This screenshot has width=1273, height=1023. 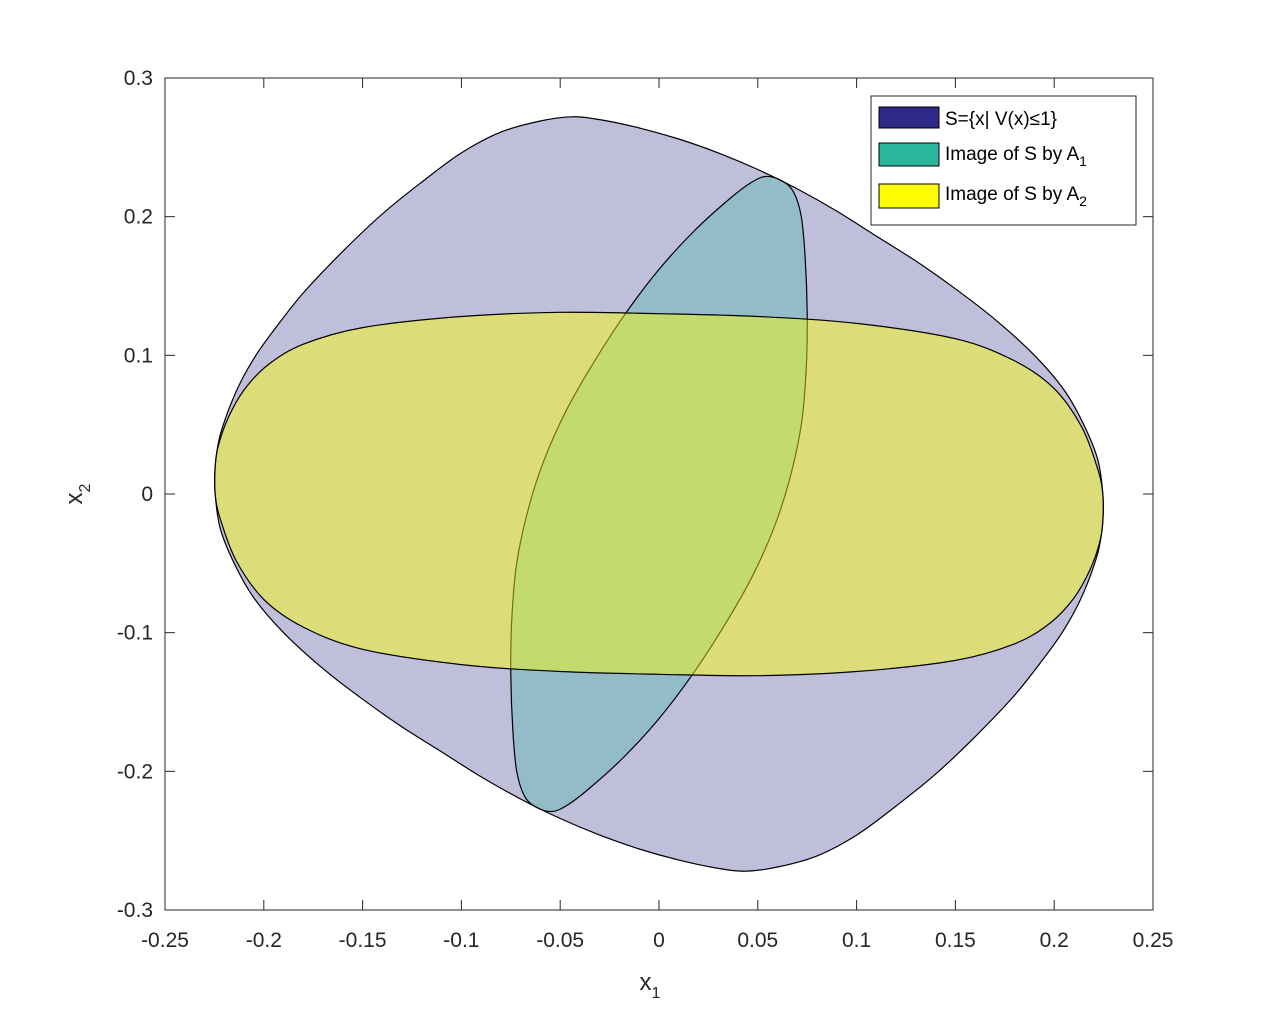 I want to click on legend-swatch-a1, so click(x=909, y=154).